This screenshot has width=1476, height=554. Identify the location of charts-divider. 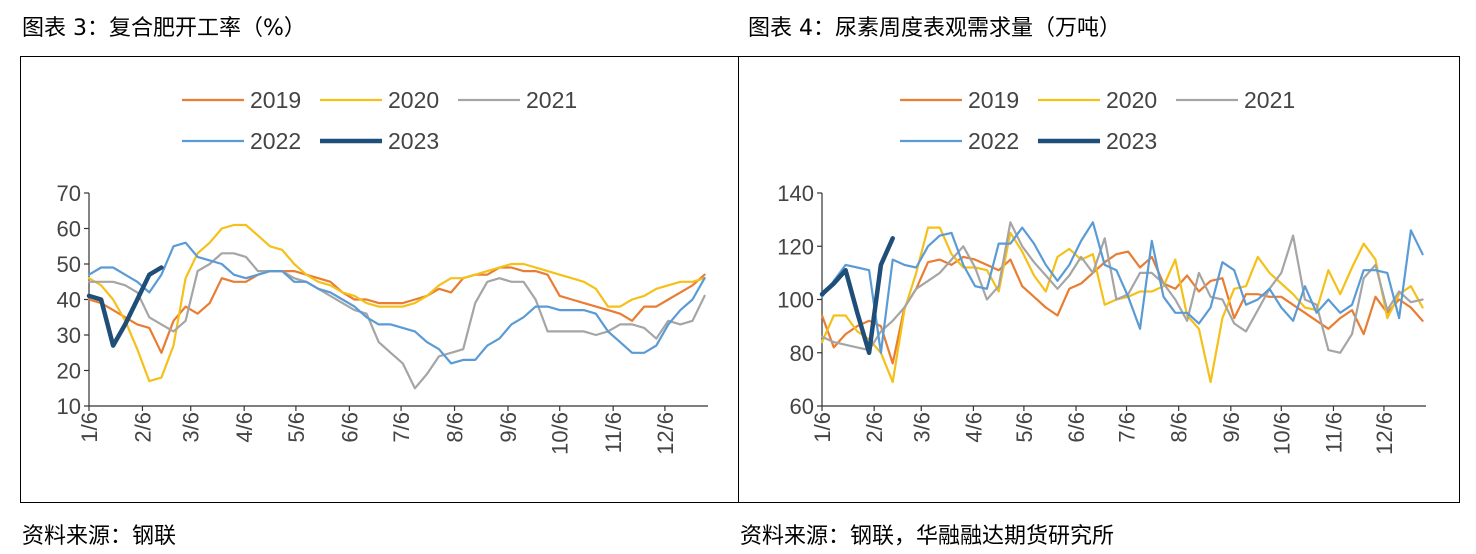
(738, 279).